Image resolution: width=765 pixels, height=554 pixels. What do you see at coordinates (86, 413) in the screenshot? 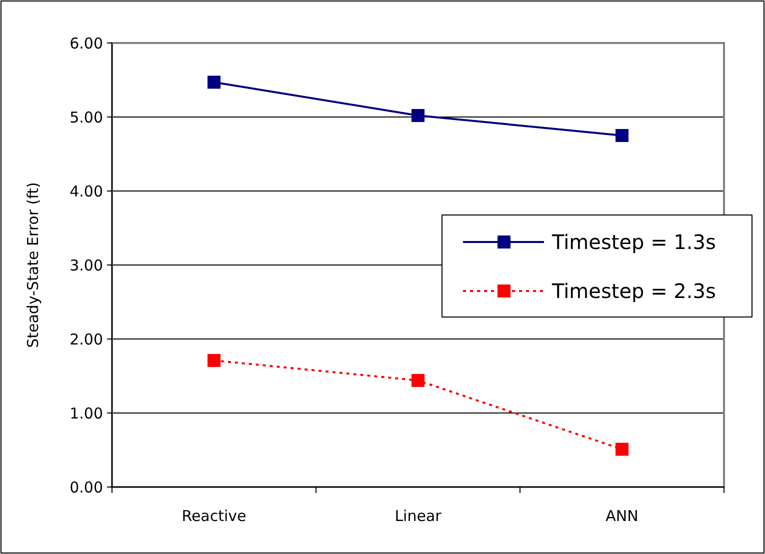
I see `y-tick-label: 1.00` at bounding box center [86, 413].